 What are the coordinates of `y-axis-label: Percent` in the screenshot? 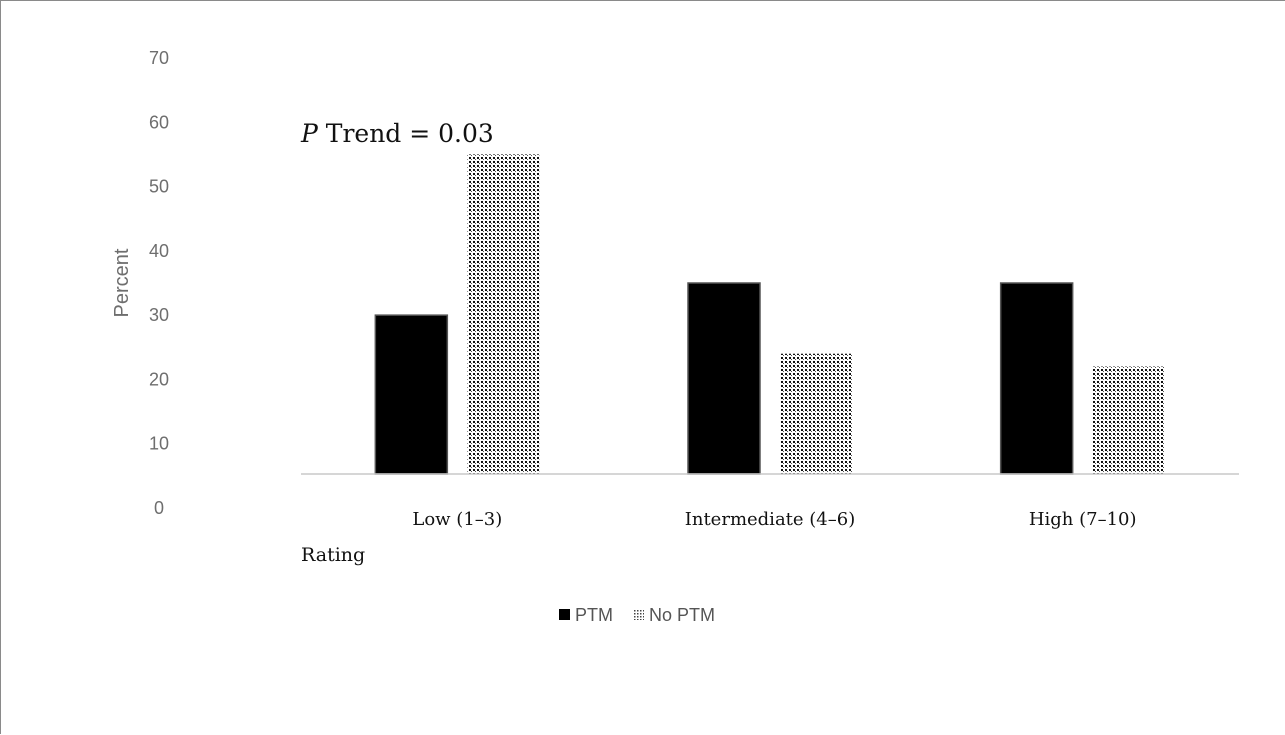 It's located at (122, 282).